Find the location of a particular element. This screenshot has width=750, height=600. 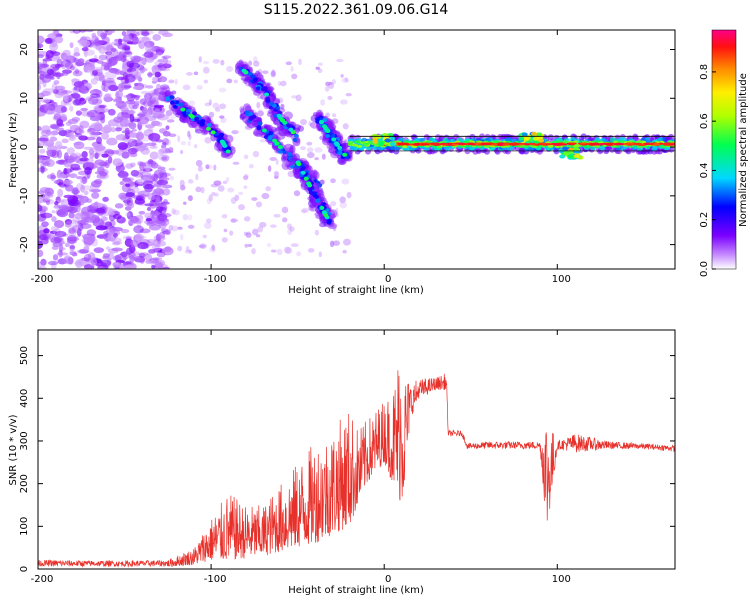

colorbar-tick-label: 0.2 is located at coordinates (704, 220).